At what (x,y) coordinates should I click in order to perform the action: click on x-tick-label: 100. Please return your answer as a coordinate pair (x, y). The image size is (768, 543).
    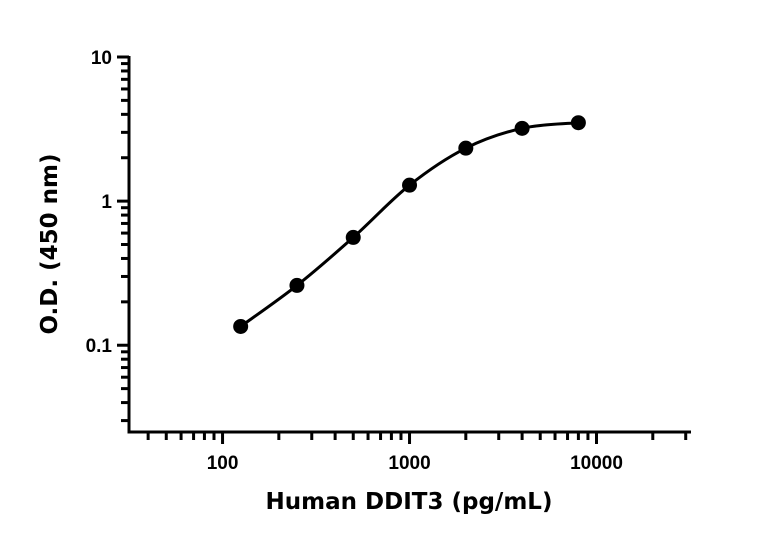
    Looking at the image, I should click on (223, 463).